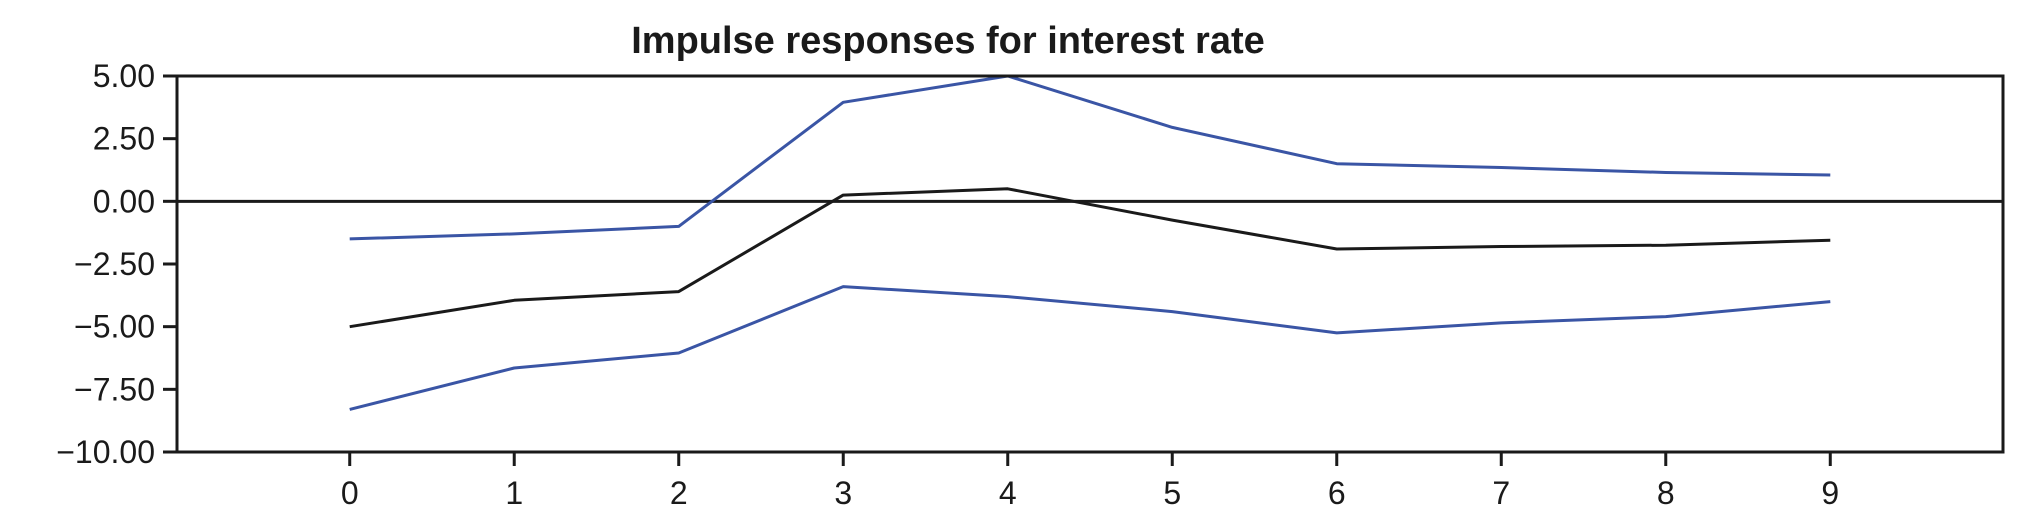 This screenshot has width=2041, height=517. I want to click on y-tick-label: −2.50, so click(114, 264).